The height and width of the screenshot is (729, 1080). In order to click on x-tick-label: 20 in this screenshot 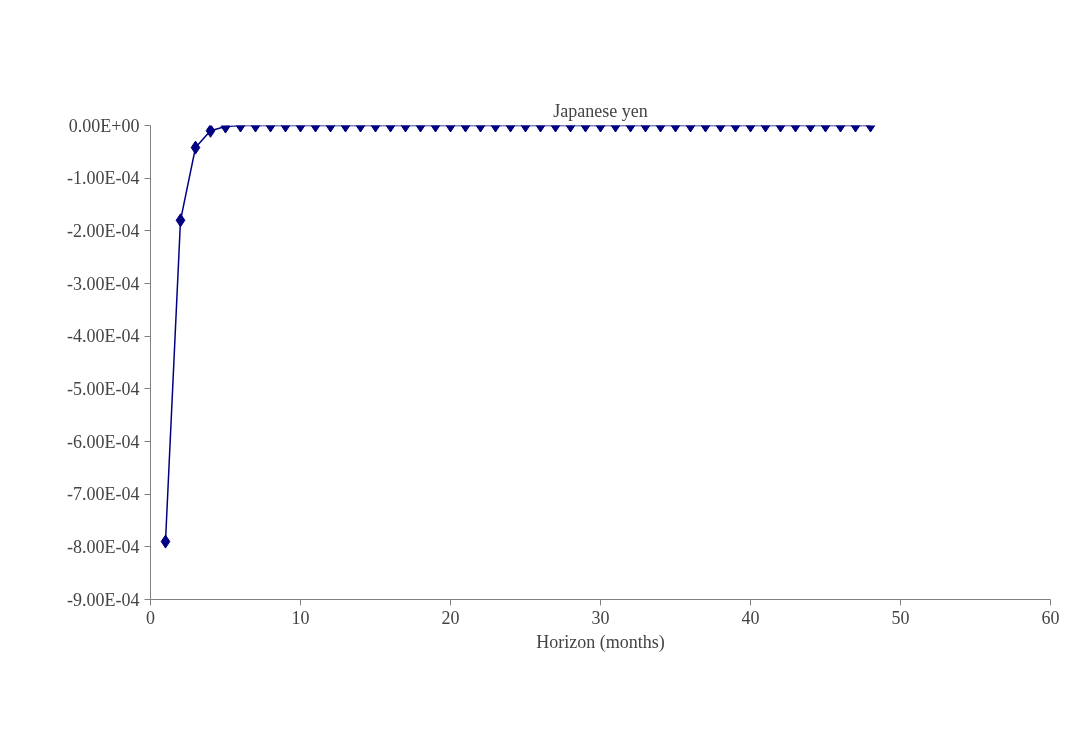, I will do `click(450, 617)`.